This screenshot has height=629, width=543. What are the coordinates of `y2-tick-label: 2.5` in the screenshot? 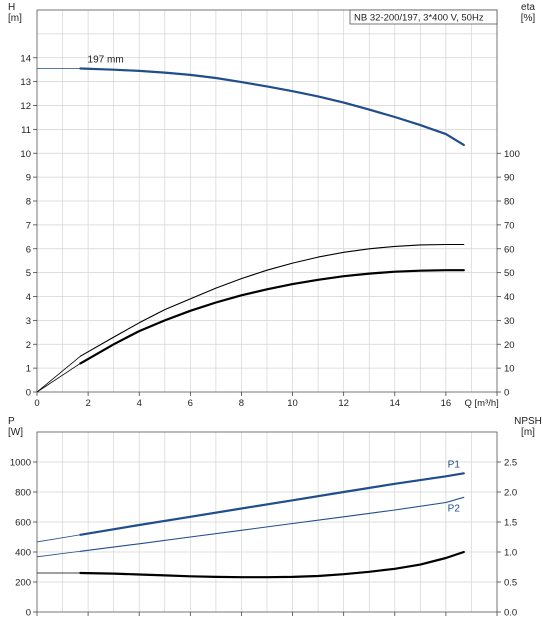 It's located at (510, 463).